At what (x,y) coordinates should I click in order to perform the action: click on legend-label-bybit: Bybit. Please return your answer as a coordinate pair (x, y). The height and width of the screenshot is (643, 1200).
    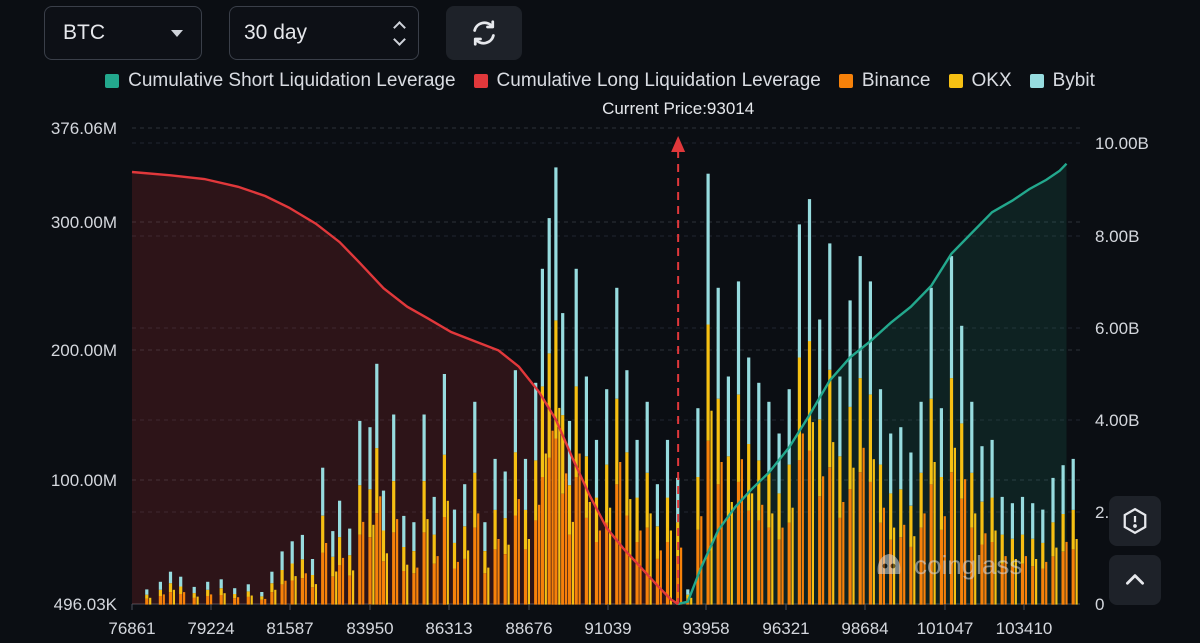
    Looking at the image, I should click on (1073, 80).